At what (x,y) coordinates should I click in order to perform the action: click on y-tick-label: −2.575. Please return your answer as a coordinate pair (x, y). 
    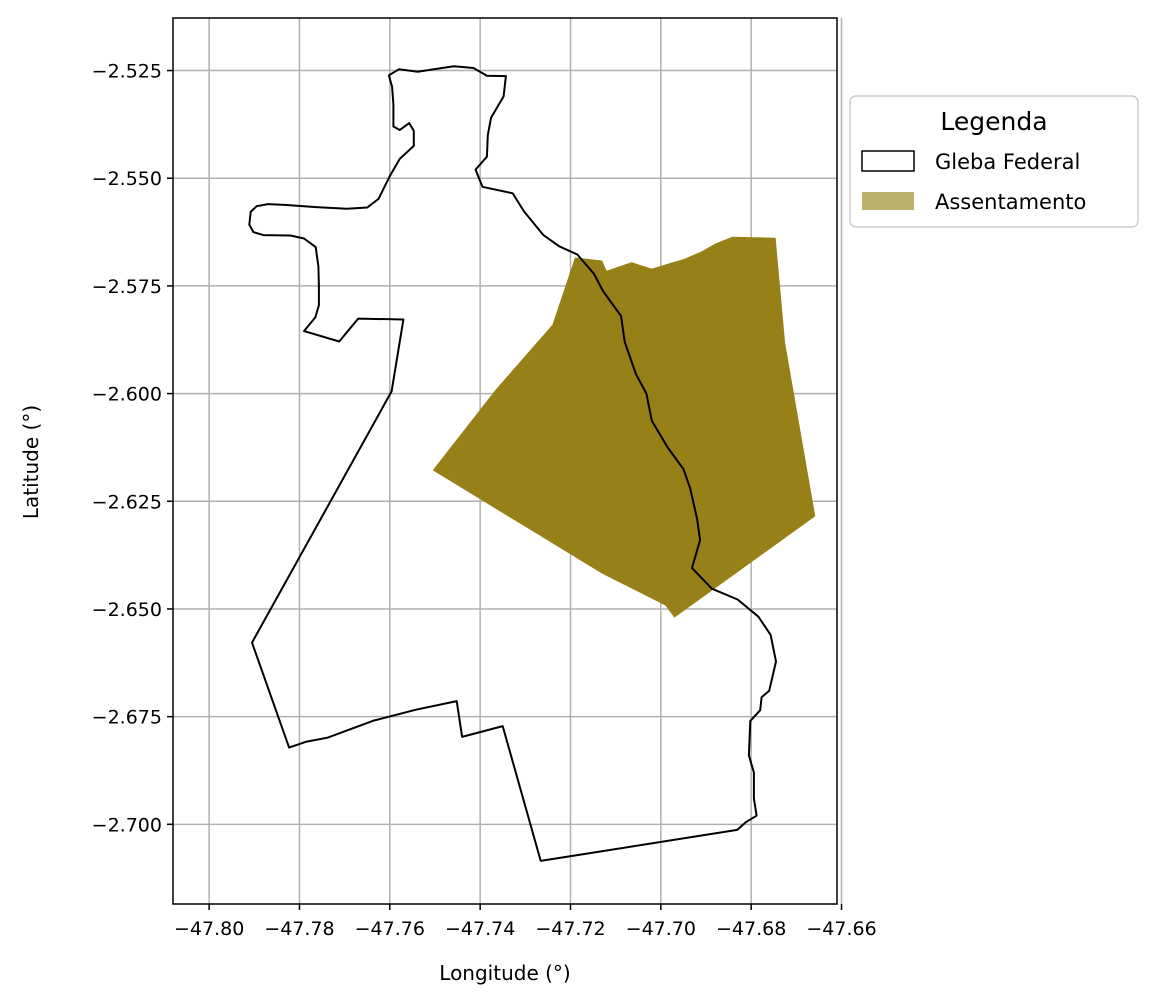
    Looking at the image, I should click on (127, 287).